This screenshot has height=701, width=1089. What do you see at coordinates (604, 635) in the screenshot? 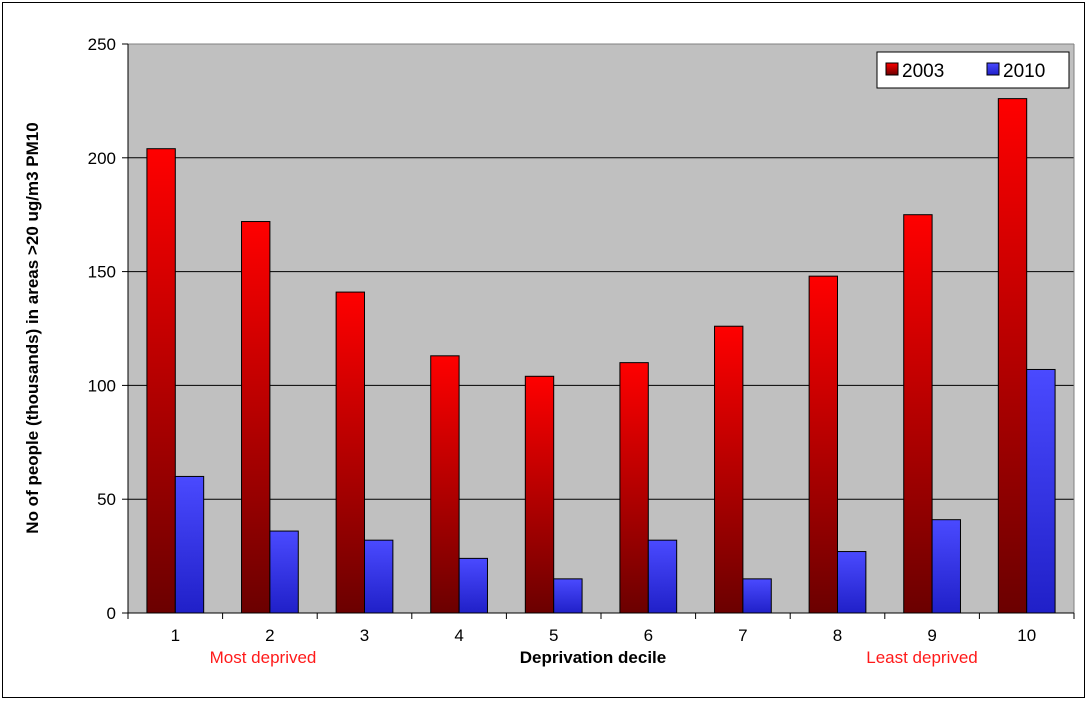
I see `x-tick-labels: 1 2 3 4 5 6 7 8 9 10` at bounding box center [604, 635].